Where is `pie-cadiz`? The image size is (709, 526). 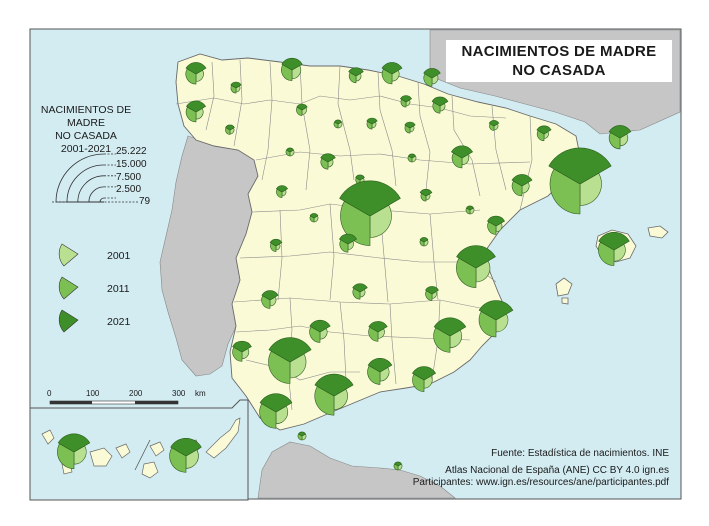
pie-cadiz is located at coordinates (276, 411).